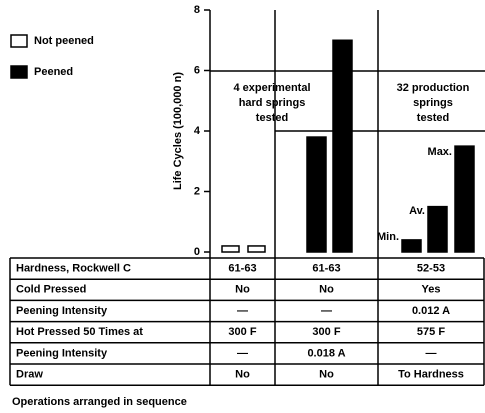  I want to click on y-axis-label: Life Cycles (100,000 n), so click(178, 131).